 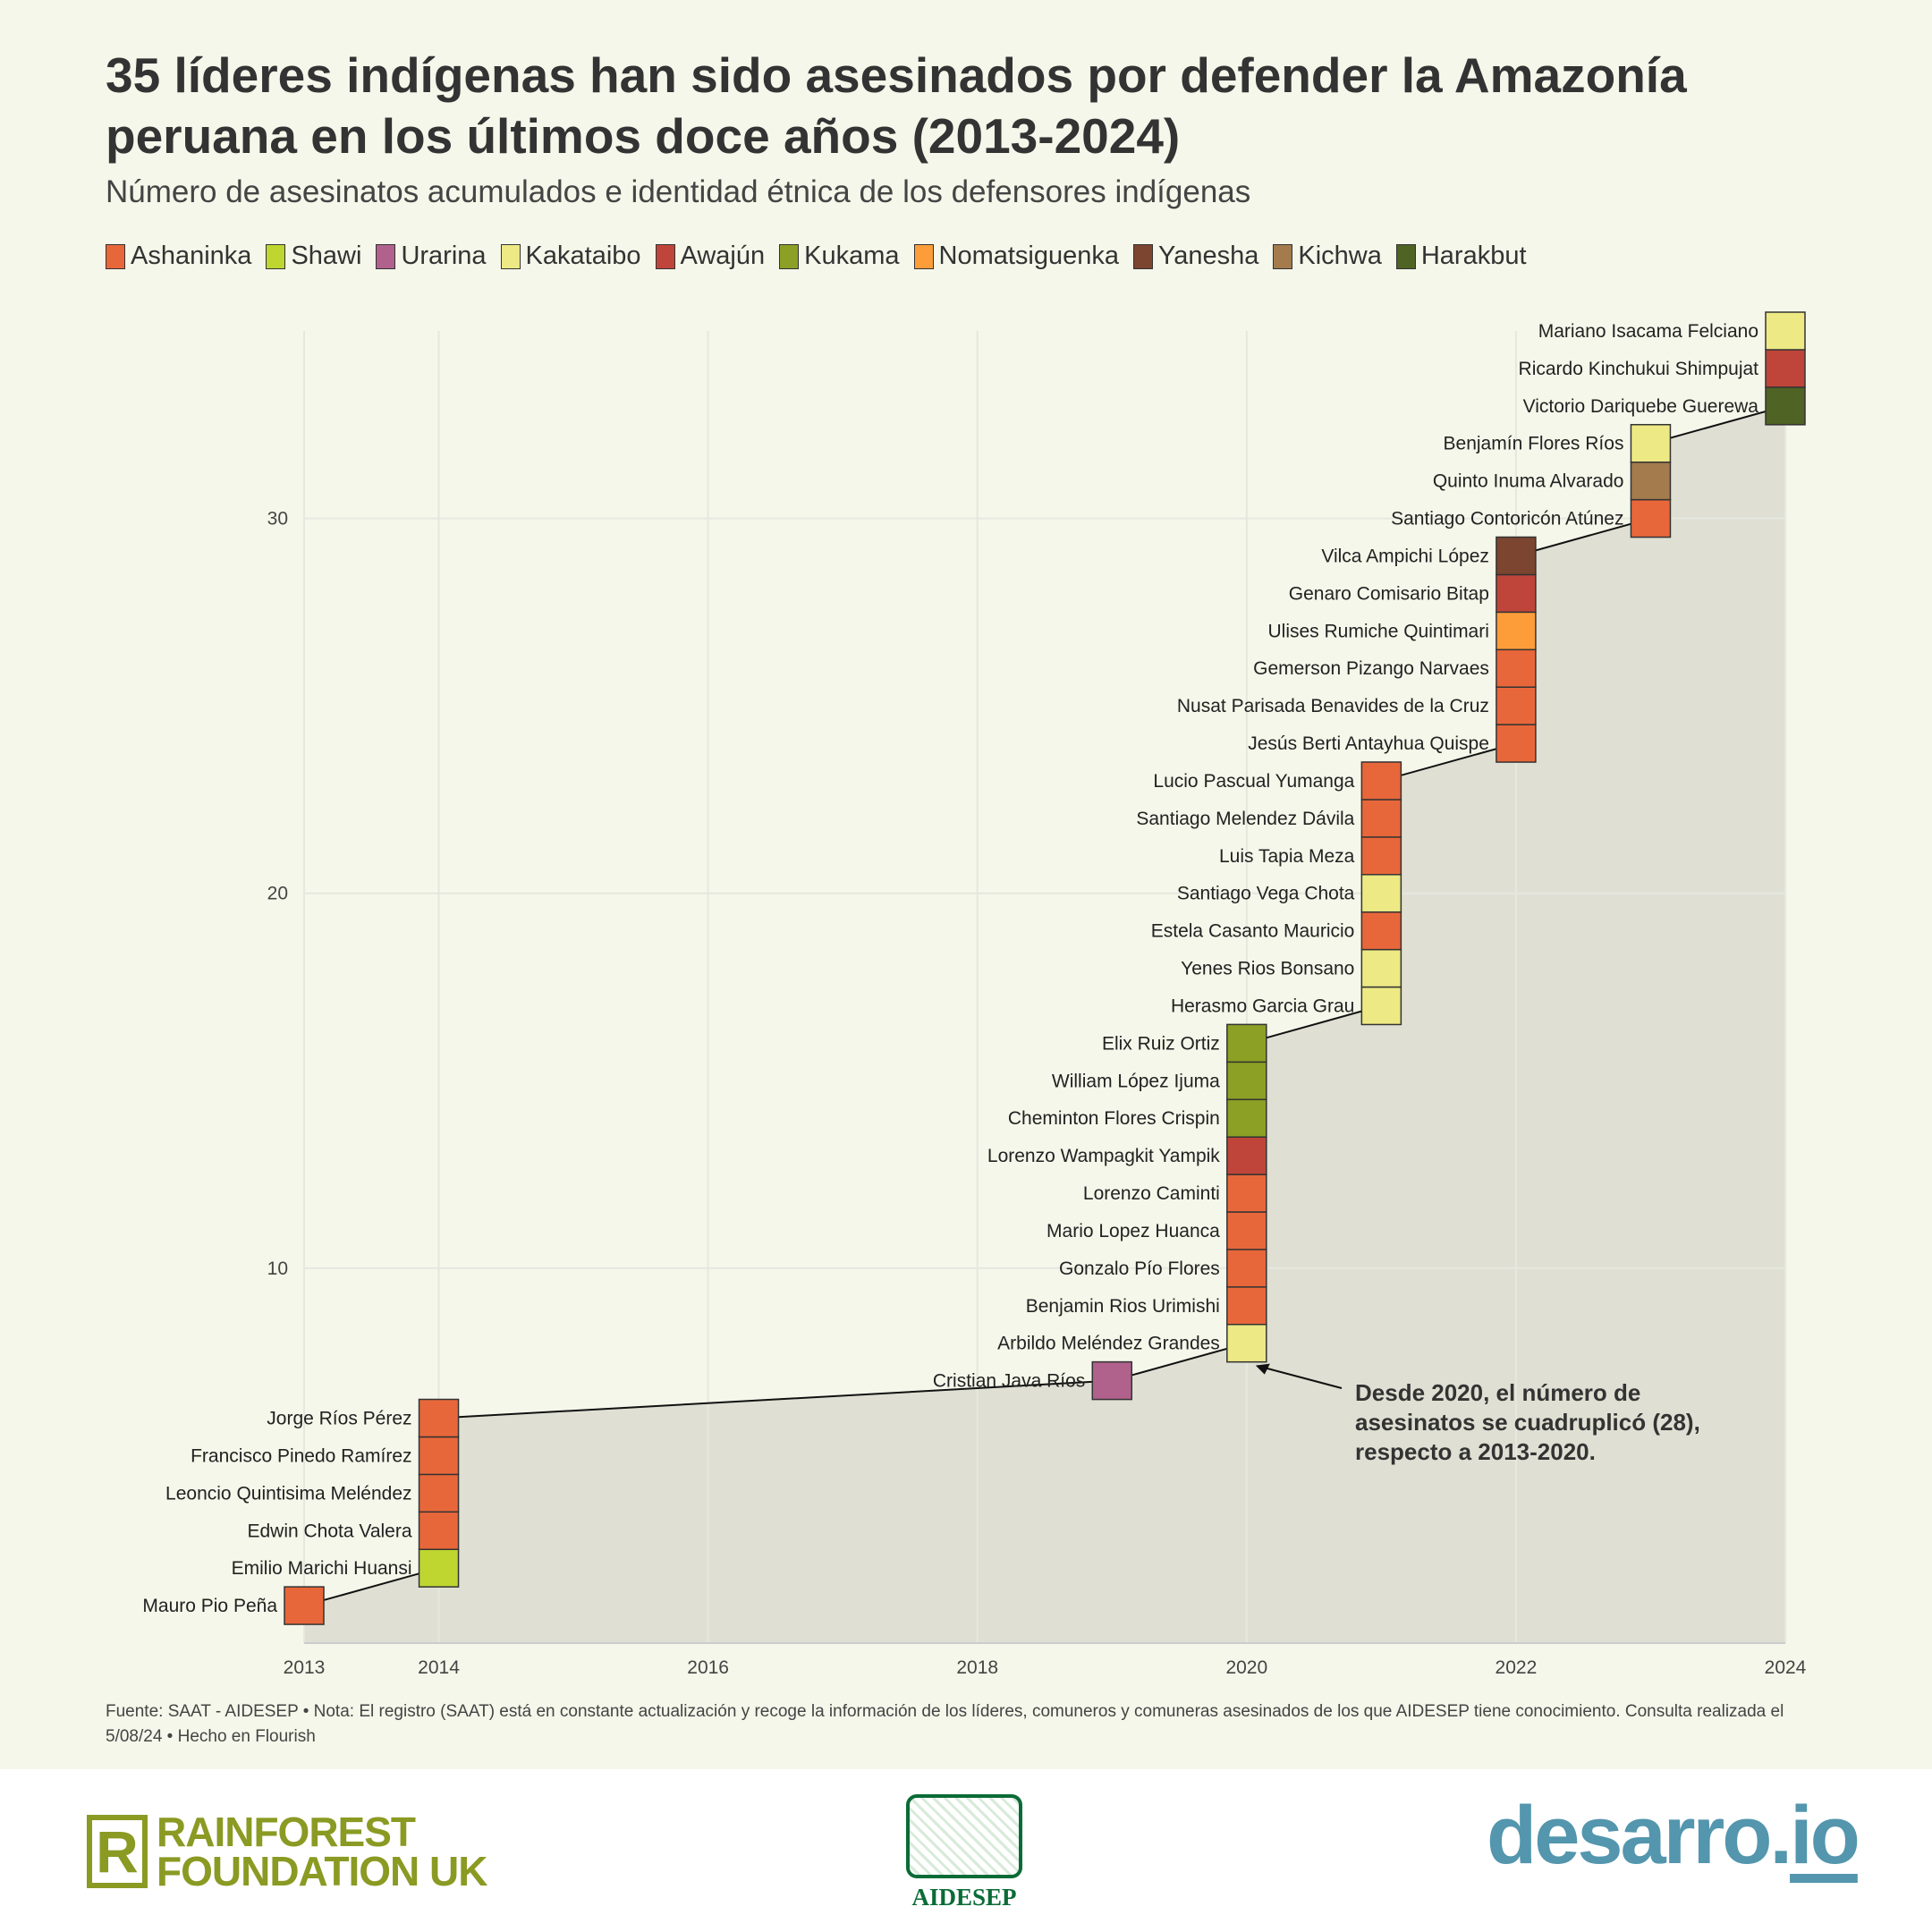 What do you see at coordinates (277, 1268) in the screenshot?
I see `y-tick-label: 10` at bounding box center [277, 1268].